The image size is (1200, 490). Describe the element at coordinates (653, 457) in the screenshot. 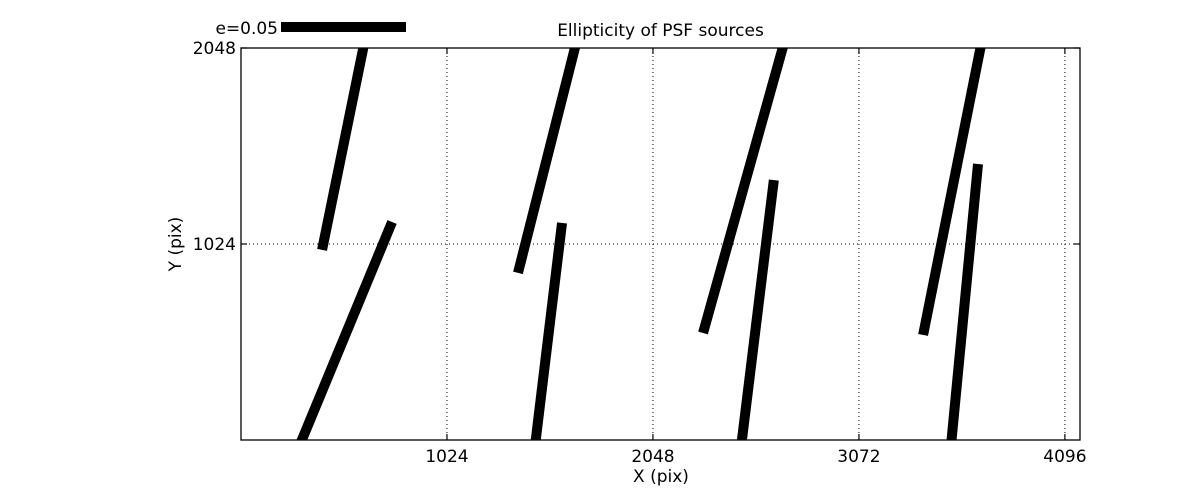

I see `x-tick-label-2048: 2048` at that location.